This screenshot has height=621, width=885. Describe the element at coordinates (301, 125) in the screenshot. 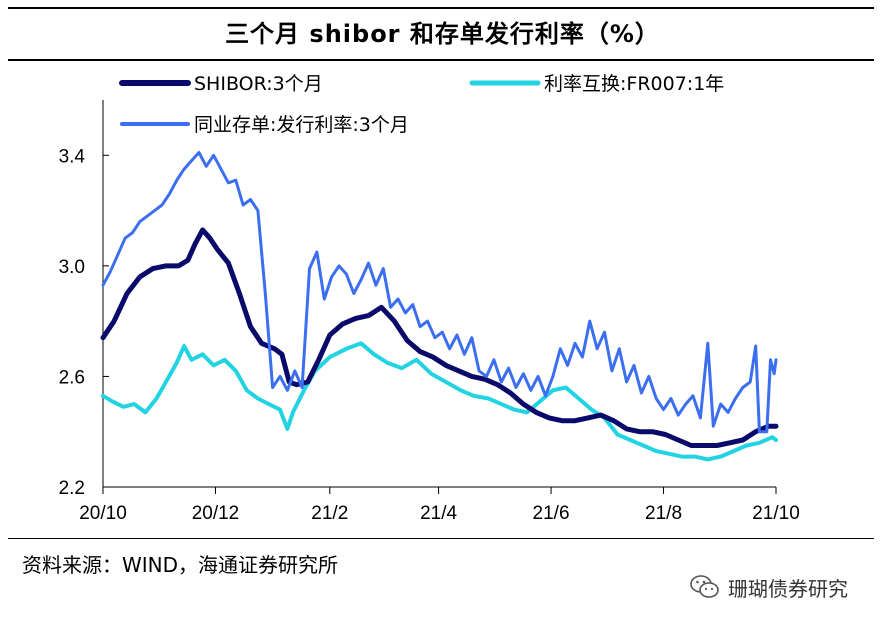

I see `legend-label-2: 同业存单:发行利率:3个月` at that location.